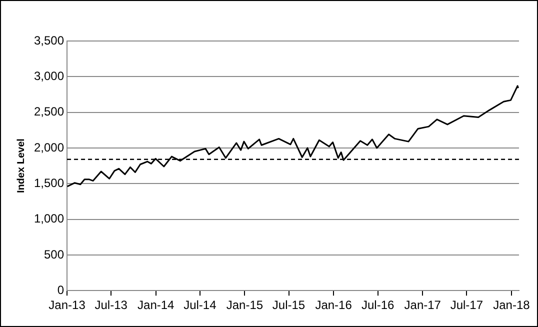  What do you see at coordinates (60, 289) in the screenshot?
I see `y-tick-label: 0` at bounding box center [60, 289].